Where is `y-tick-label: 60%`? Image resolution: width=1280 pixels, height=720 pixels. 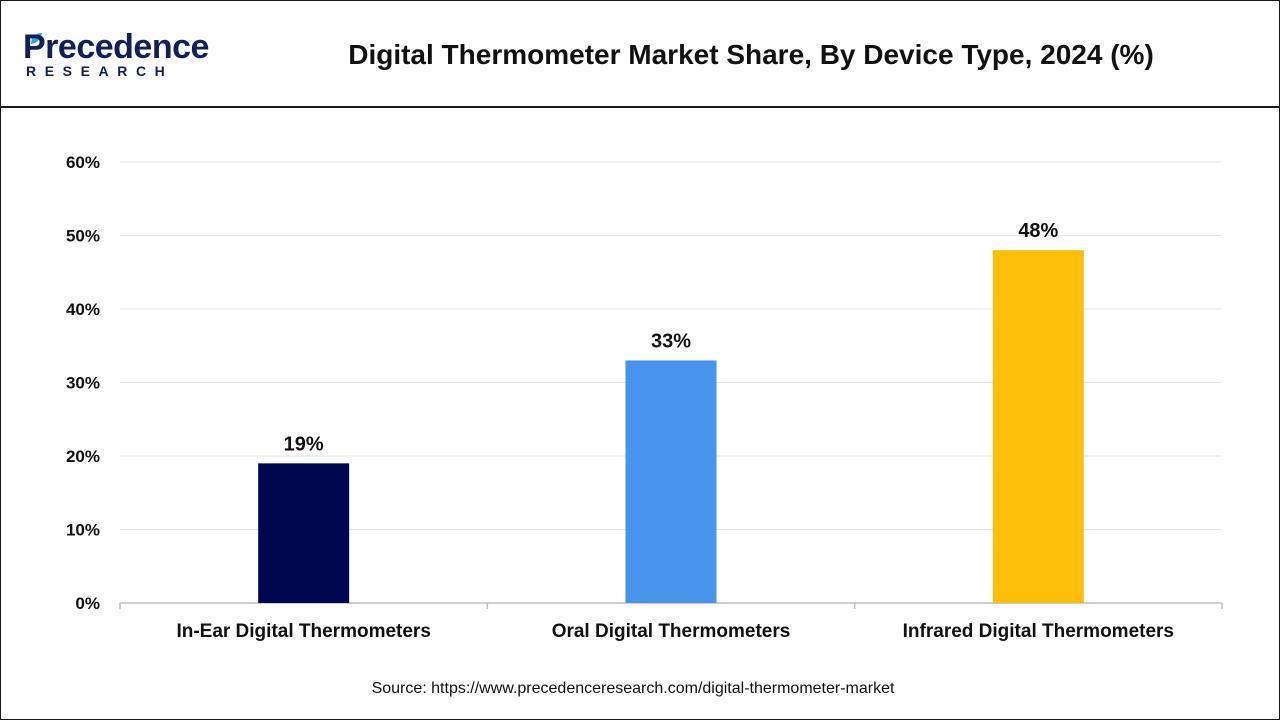 y-tick-label: 60% is located at coordinates (83, 162).